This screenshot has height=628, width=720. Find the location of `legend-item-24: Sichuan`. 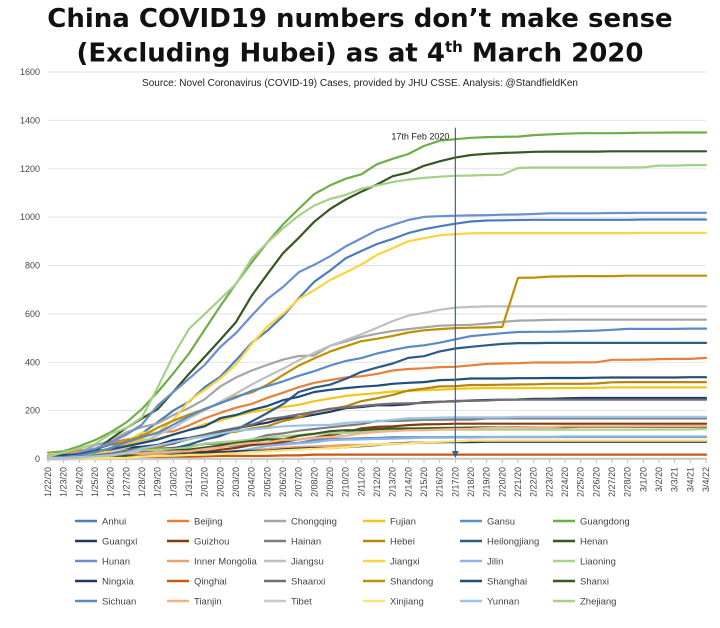

legend-item-24: Sichuan is located at coordinates (105, 602).